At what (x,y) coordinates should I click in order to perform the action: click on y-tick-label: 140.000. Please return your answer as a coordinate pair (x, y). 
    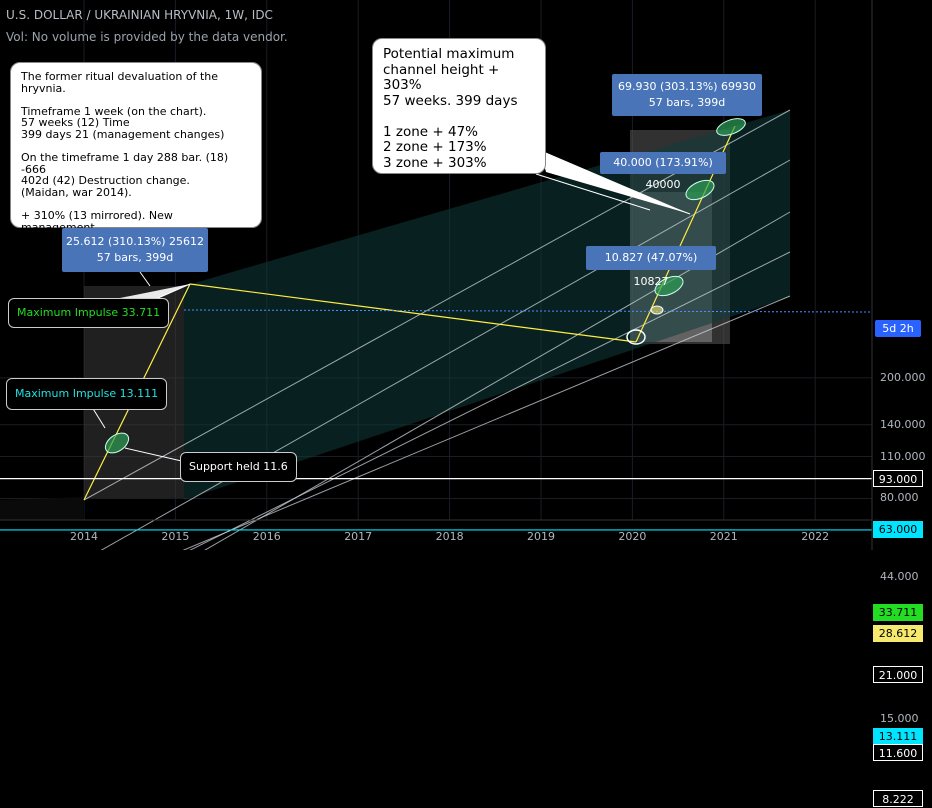
    Looking at the image, I should click on (903, 424).